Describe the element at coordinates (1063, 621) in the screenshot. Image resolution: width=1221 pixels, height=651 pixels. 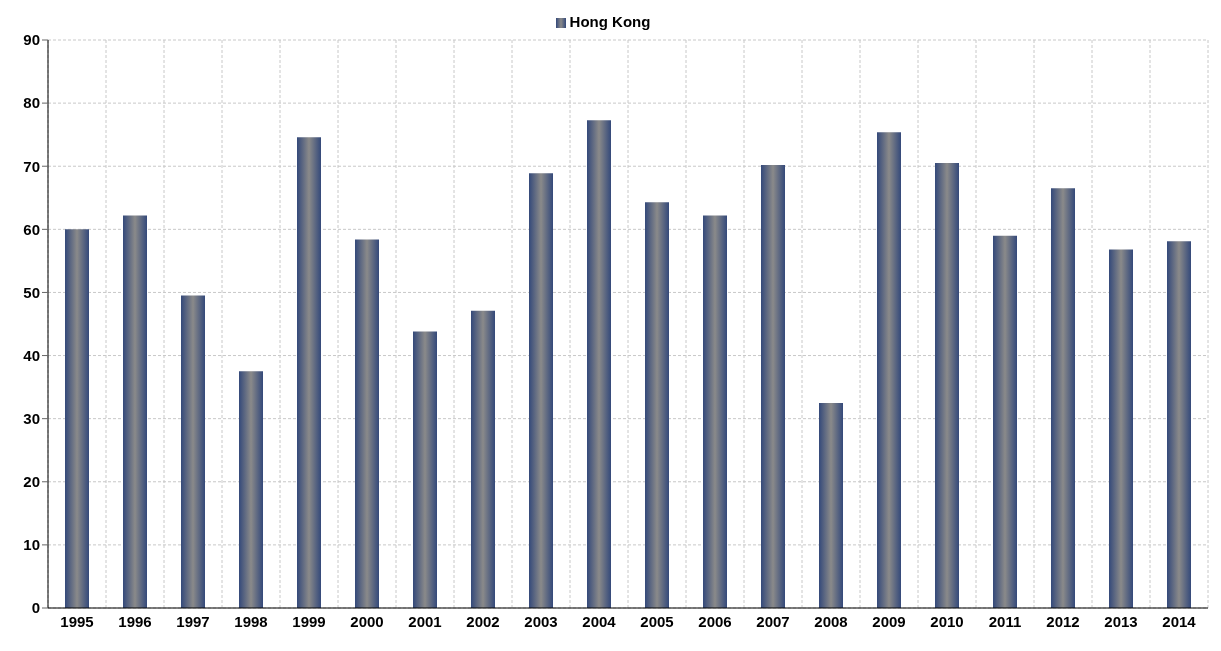
I see `x-tick-label: 2012` at that location.